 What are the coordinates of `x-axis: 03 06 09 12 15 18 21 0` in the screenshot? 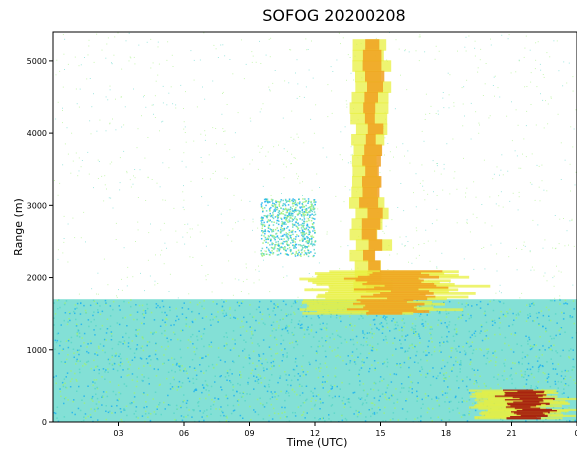 It's located at (345, 430).